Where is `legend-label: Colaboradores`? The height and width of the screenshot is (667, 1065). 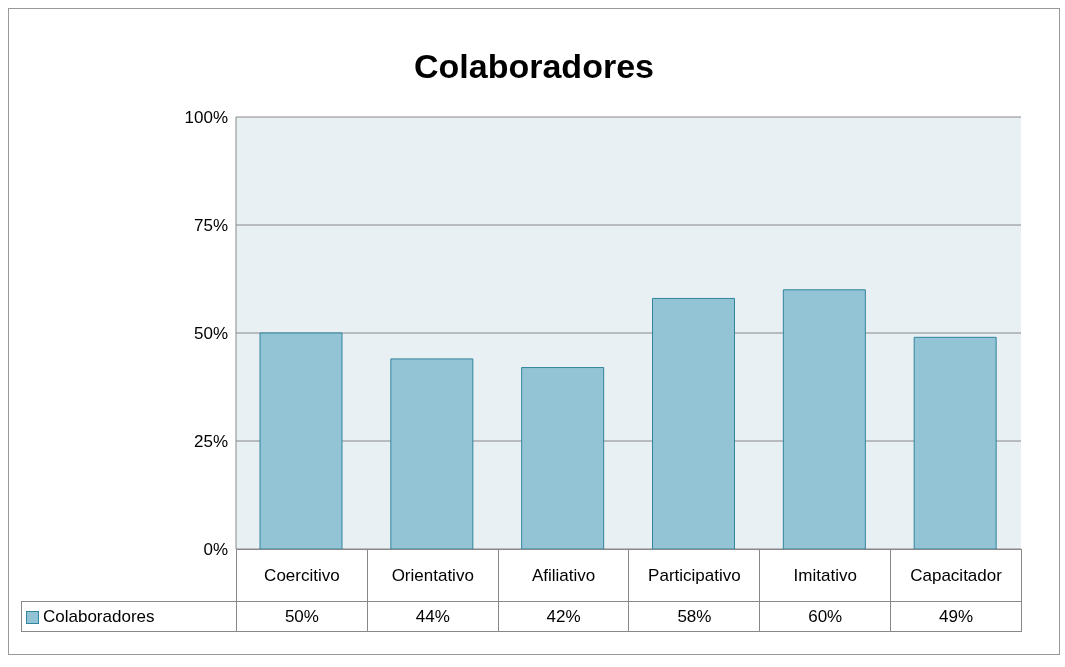
legend-label: Colaboradores is located at coordinates (98, 616).